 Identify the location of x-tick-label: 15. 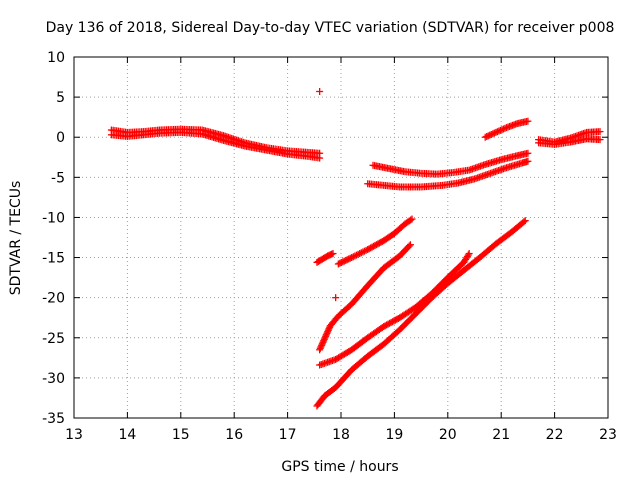
(181, 435).